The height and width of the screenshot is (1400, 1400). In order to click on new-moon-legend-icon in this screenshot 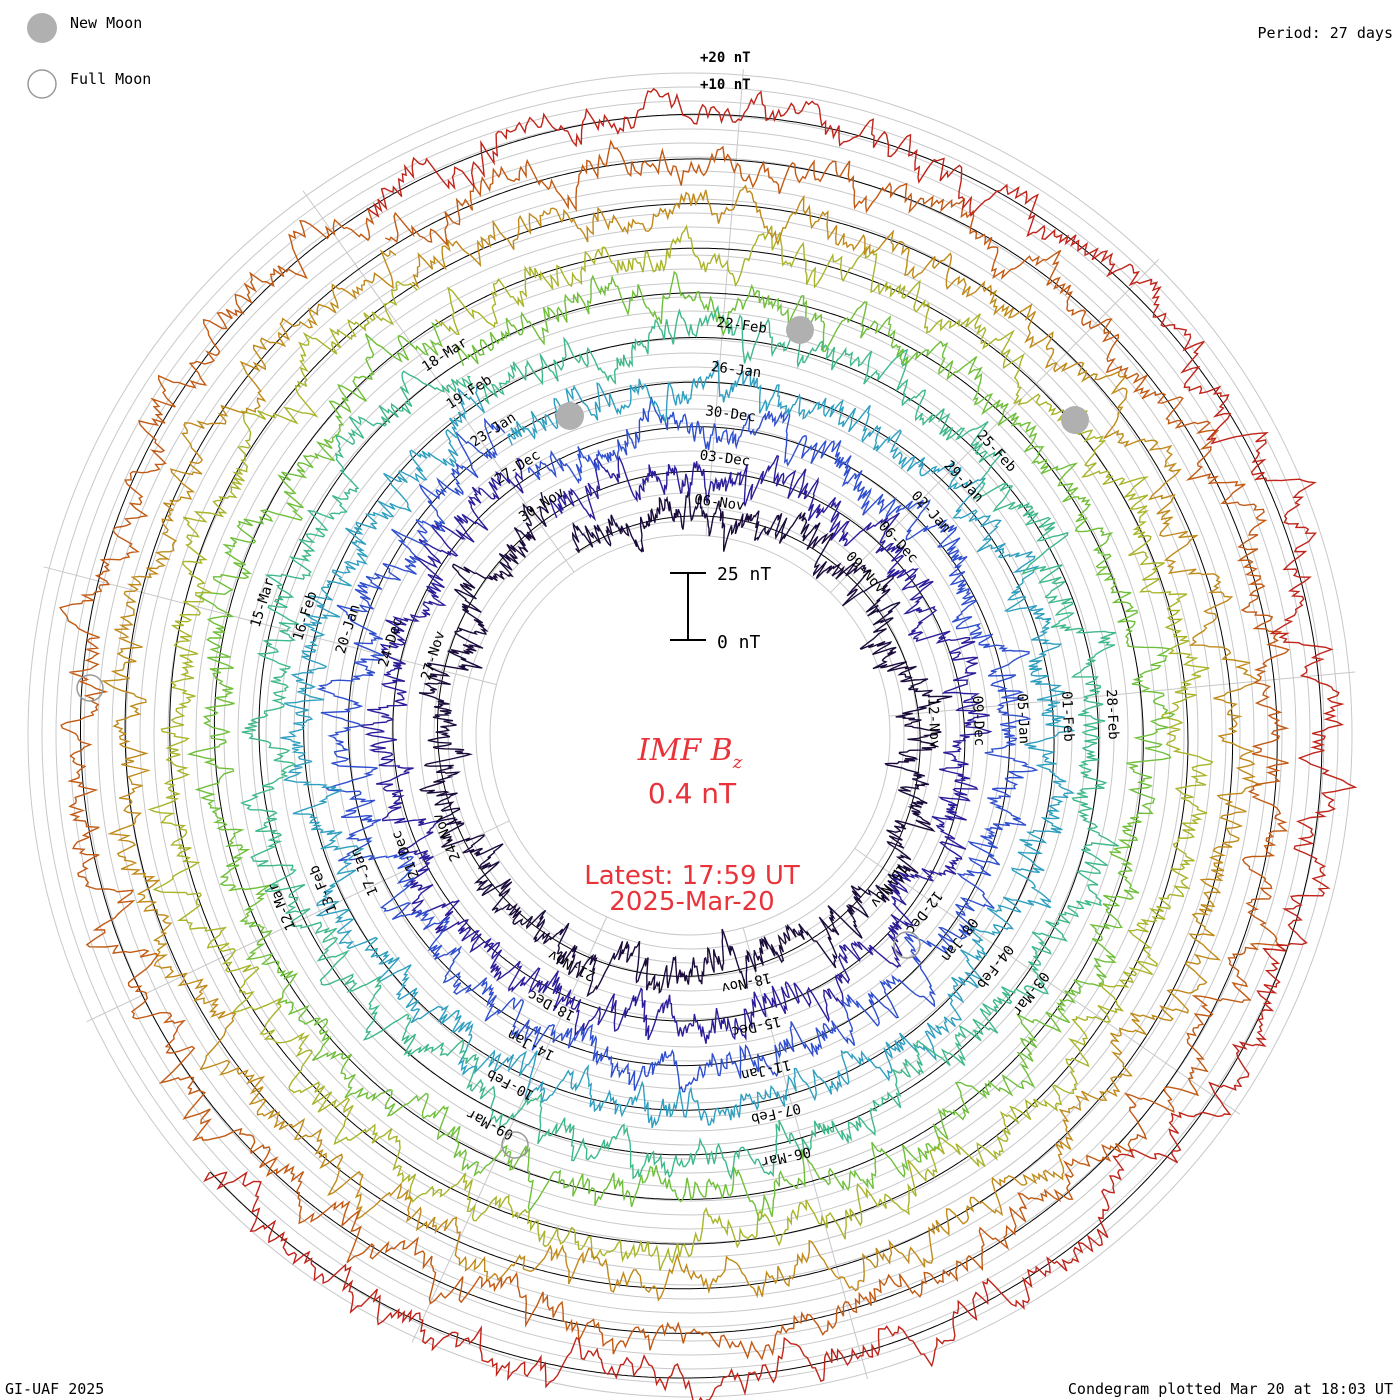, I will do `click(42, 28)`.